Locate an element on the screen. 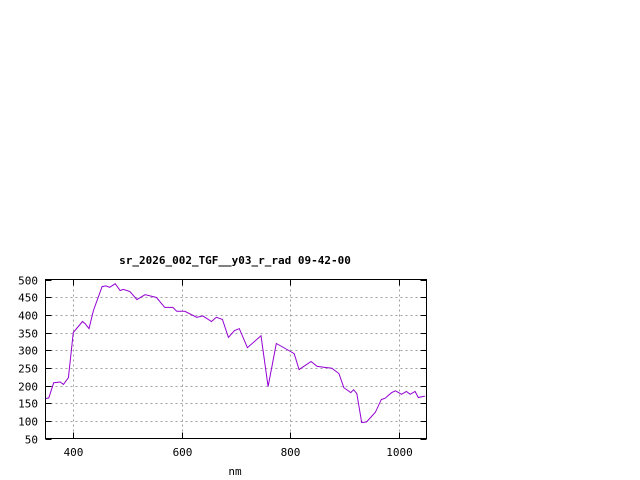  x-tick-label: 800 is located at coordinates (291, 452).